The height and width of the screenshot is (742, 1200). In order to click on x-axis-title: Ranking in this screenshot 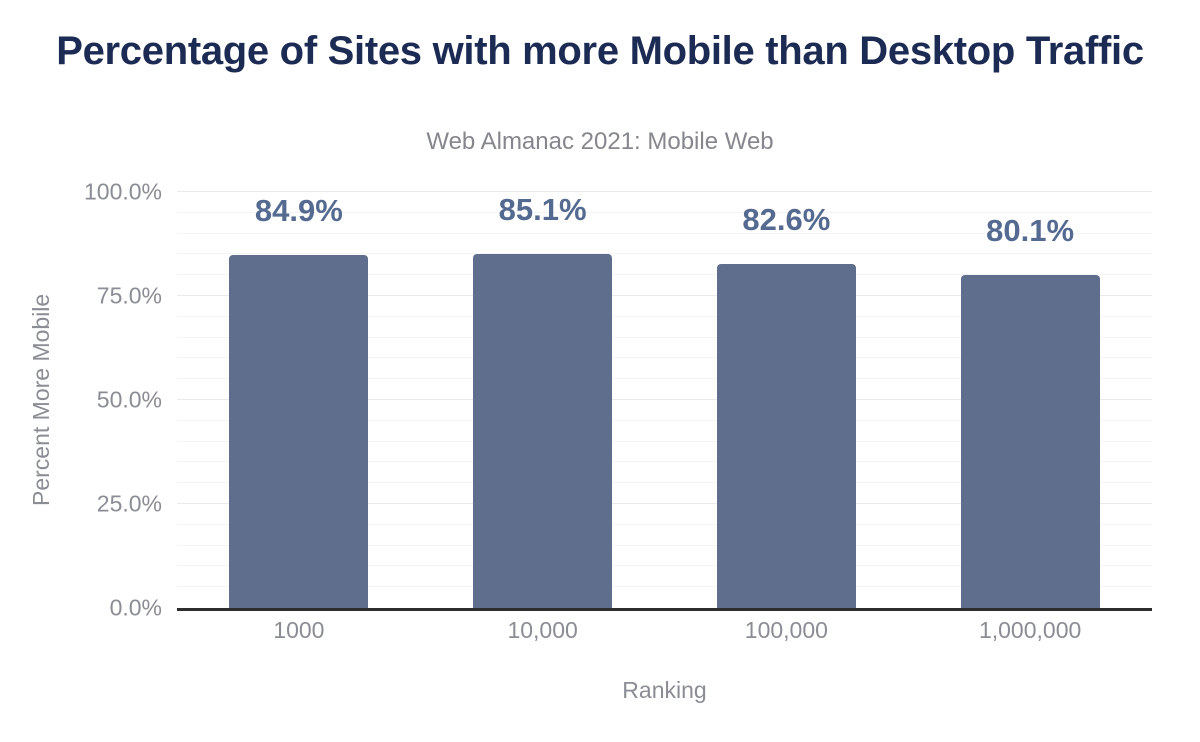, I will do `click(664, 690)`.